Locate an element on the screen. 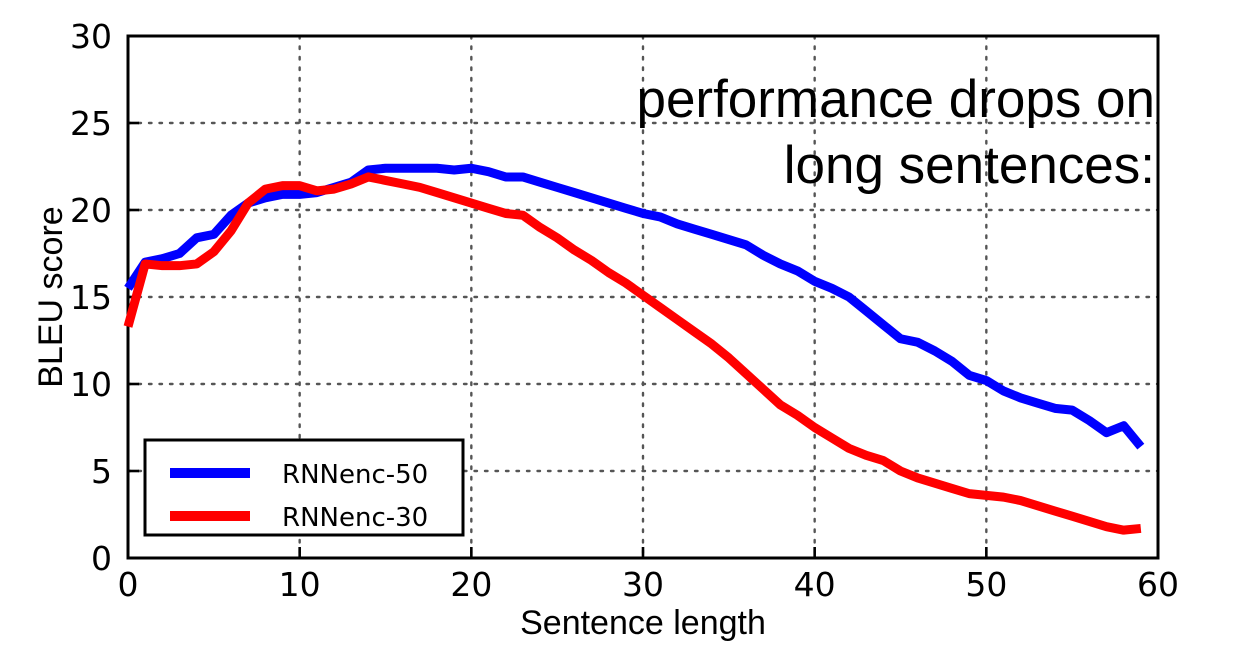 The height and width of the screenshot is (662, 1238). y-axis-tick-labels: 0 5 10 15 20 25 30 is located at coordinates (91, 297).